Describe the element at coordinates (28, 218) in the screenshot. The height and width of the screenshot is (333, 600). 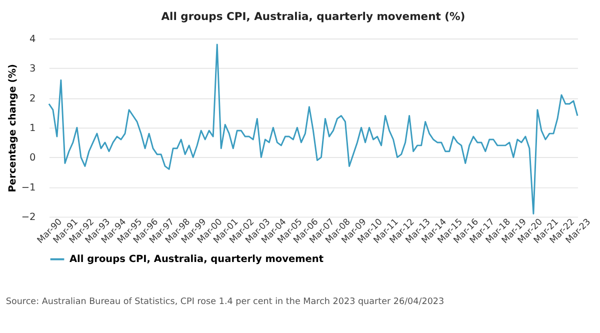
I see `y-tick-label: −2` at that location.